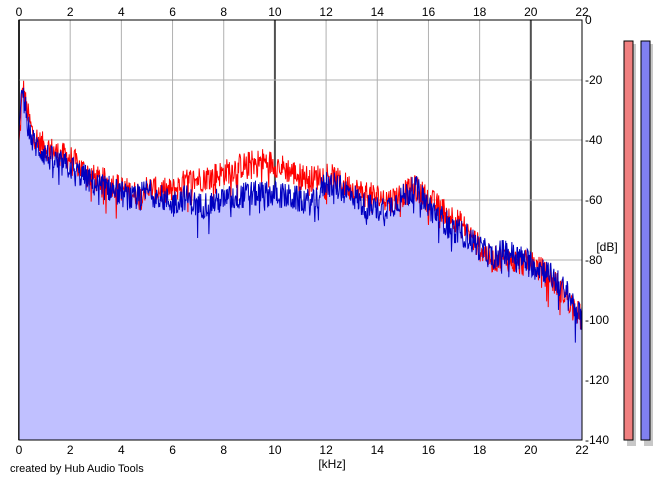 The height and width of the screenshot is (481, 664). I want to click on y-tick-label: 0, so click(588, 20).